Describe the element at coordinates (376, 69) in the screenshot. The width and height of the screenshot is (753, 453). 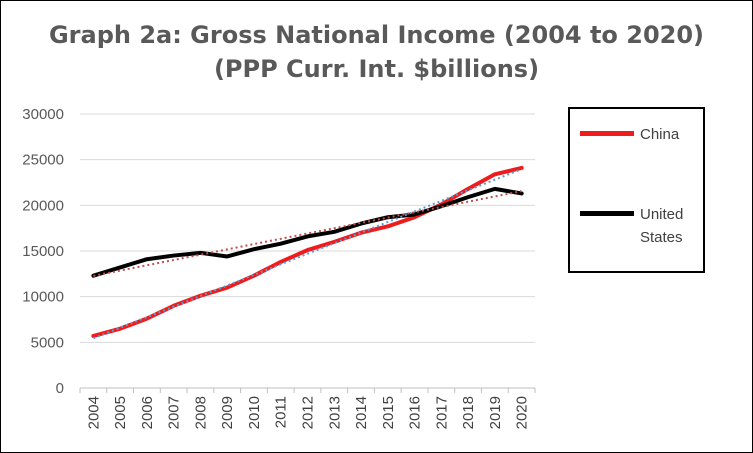
I see `chart-subtitle: (PPP Curr. Int. $billions)` at that location.